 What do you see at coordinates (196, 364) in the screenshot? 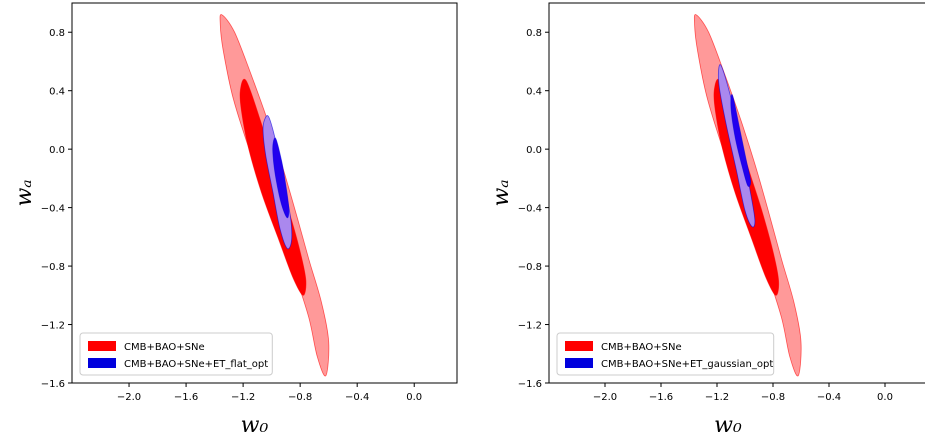
I see `legend-entry-label: CMB+BAO+SNe+ET_flat_opt` at bounding box center [196, 364].